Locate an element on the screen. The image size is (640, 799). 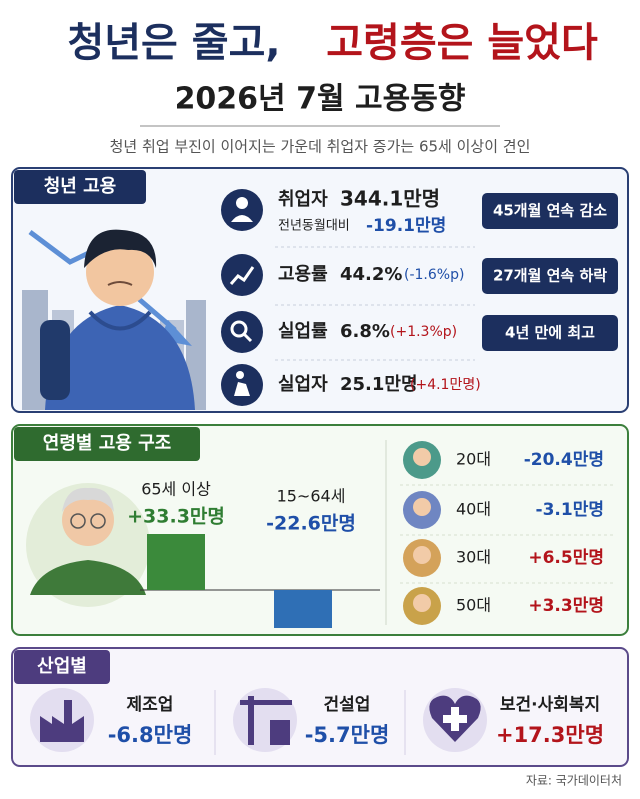
stat-value: 6.8% is located at coordinates (365, 331).